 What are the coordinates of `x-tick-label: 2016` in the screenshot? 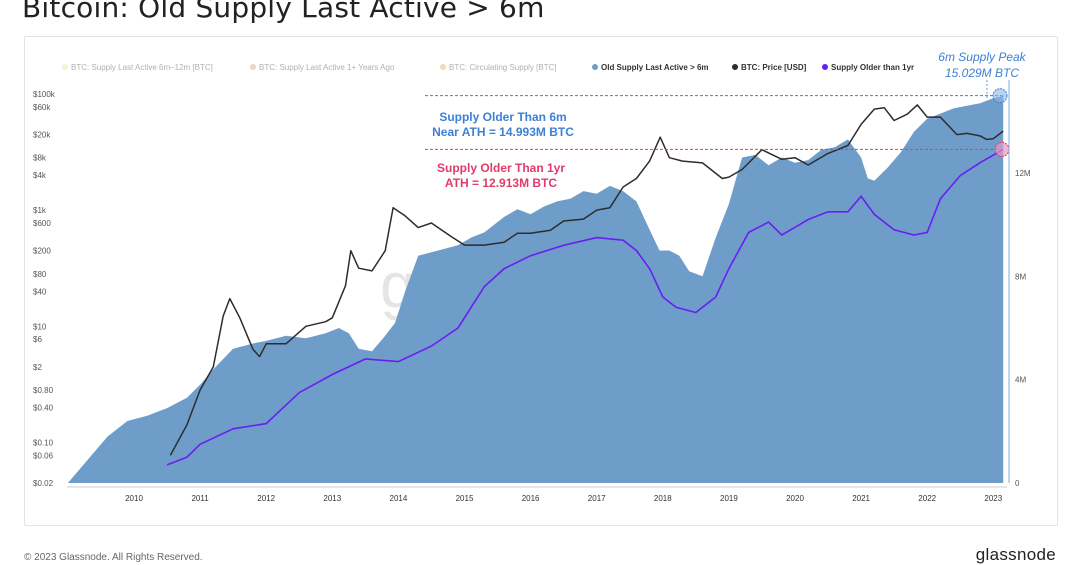 It's located at (531, 498).